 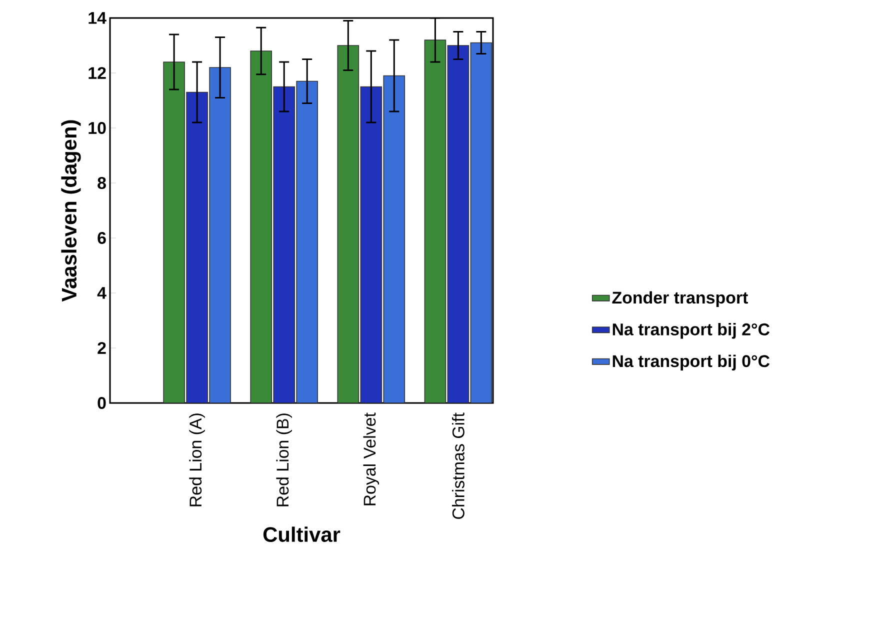 I want to click on y-tick-label: 8, so click(x=102, y=182).